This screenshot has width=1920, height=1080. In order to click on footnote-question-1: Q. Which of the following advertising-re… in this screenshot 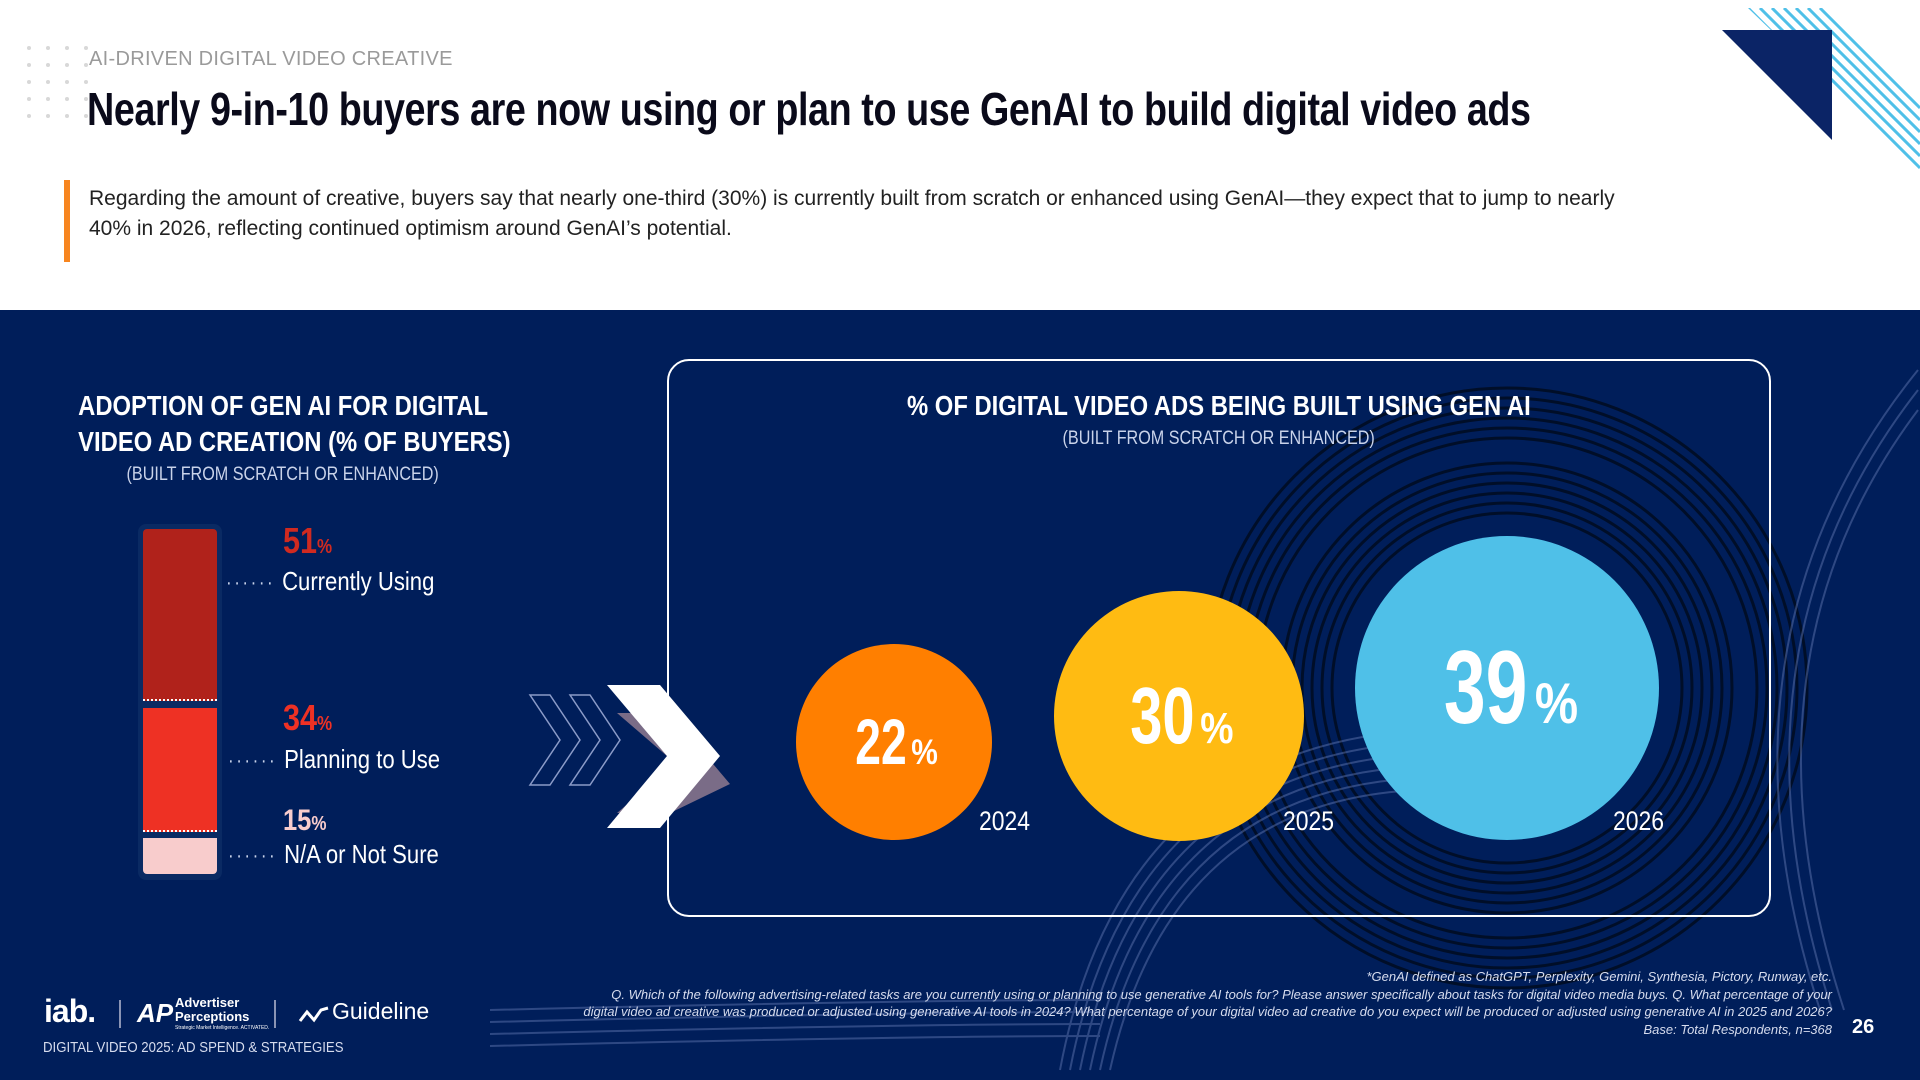, I will do `click(1221, 994)`.